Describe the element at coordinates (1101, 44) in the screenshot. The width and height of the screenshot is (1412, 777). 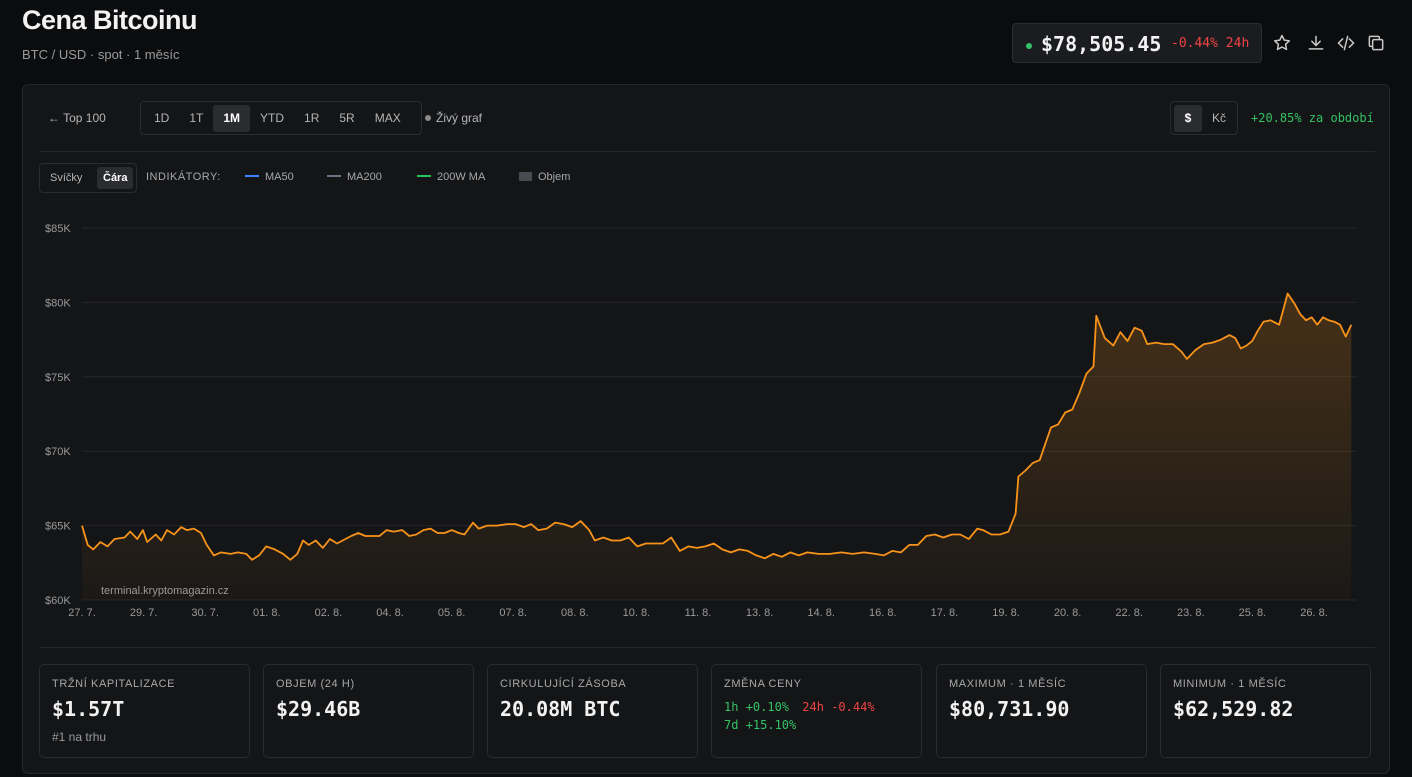
I see `current-price: $78,505.45` at that location.